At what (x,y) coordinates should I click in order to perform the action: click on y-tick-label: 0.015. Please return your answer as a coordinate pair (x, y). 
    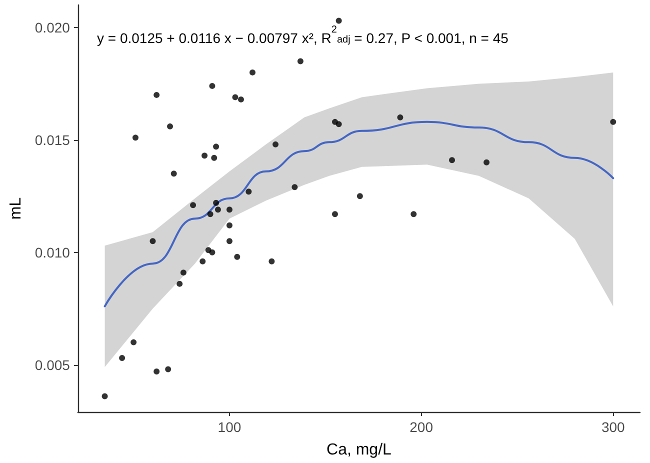
    Looking at the image, I should click on (52, 140).